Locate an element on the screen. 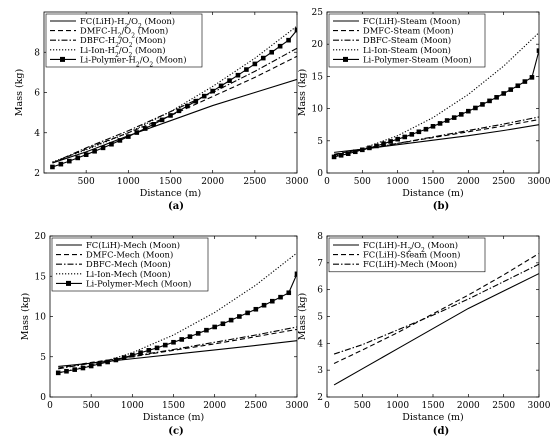  y-tick-label: 10 is located at coordinates (318, 110).